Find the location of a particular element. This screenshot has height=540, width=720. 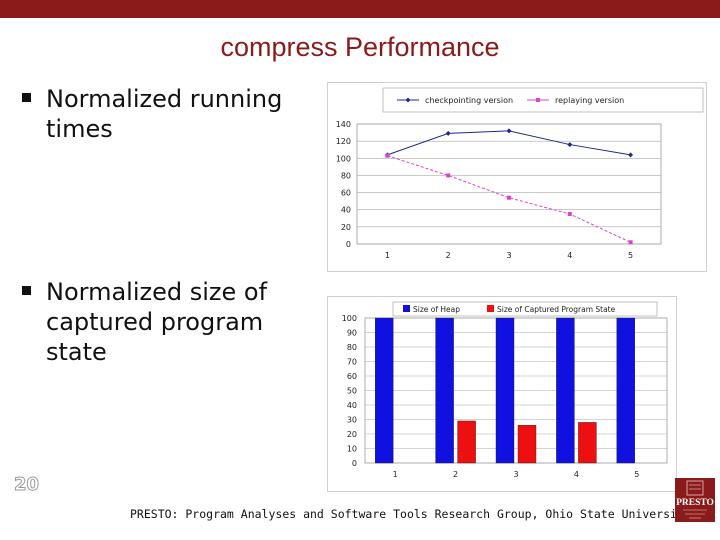

bullet-text: Normalized running times is located at coordinates (164, 114).